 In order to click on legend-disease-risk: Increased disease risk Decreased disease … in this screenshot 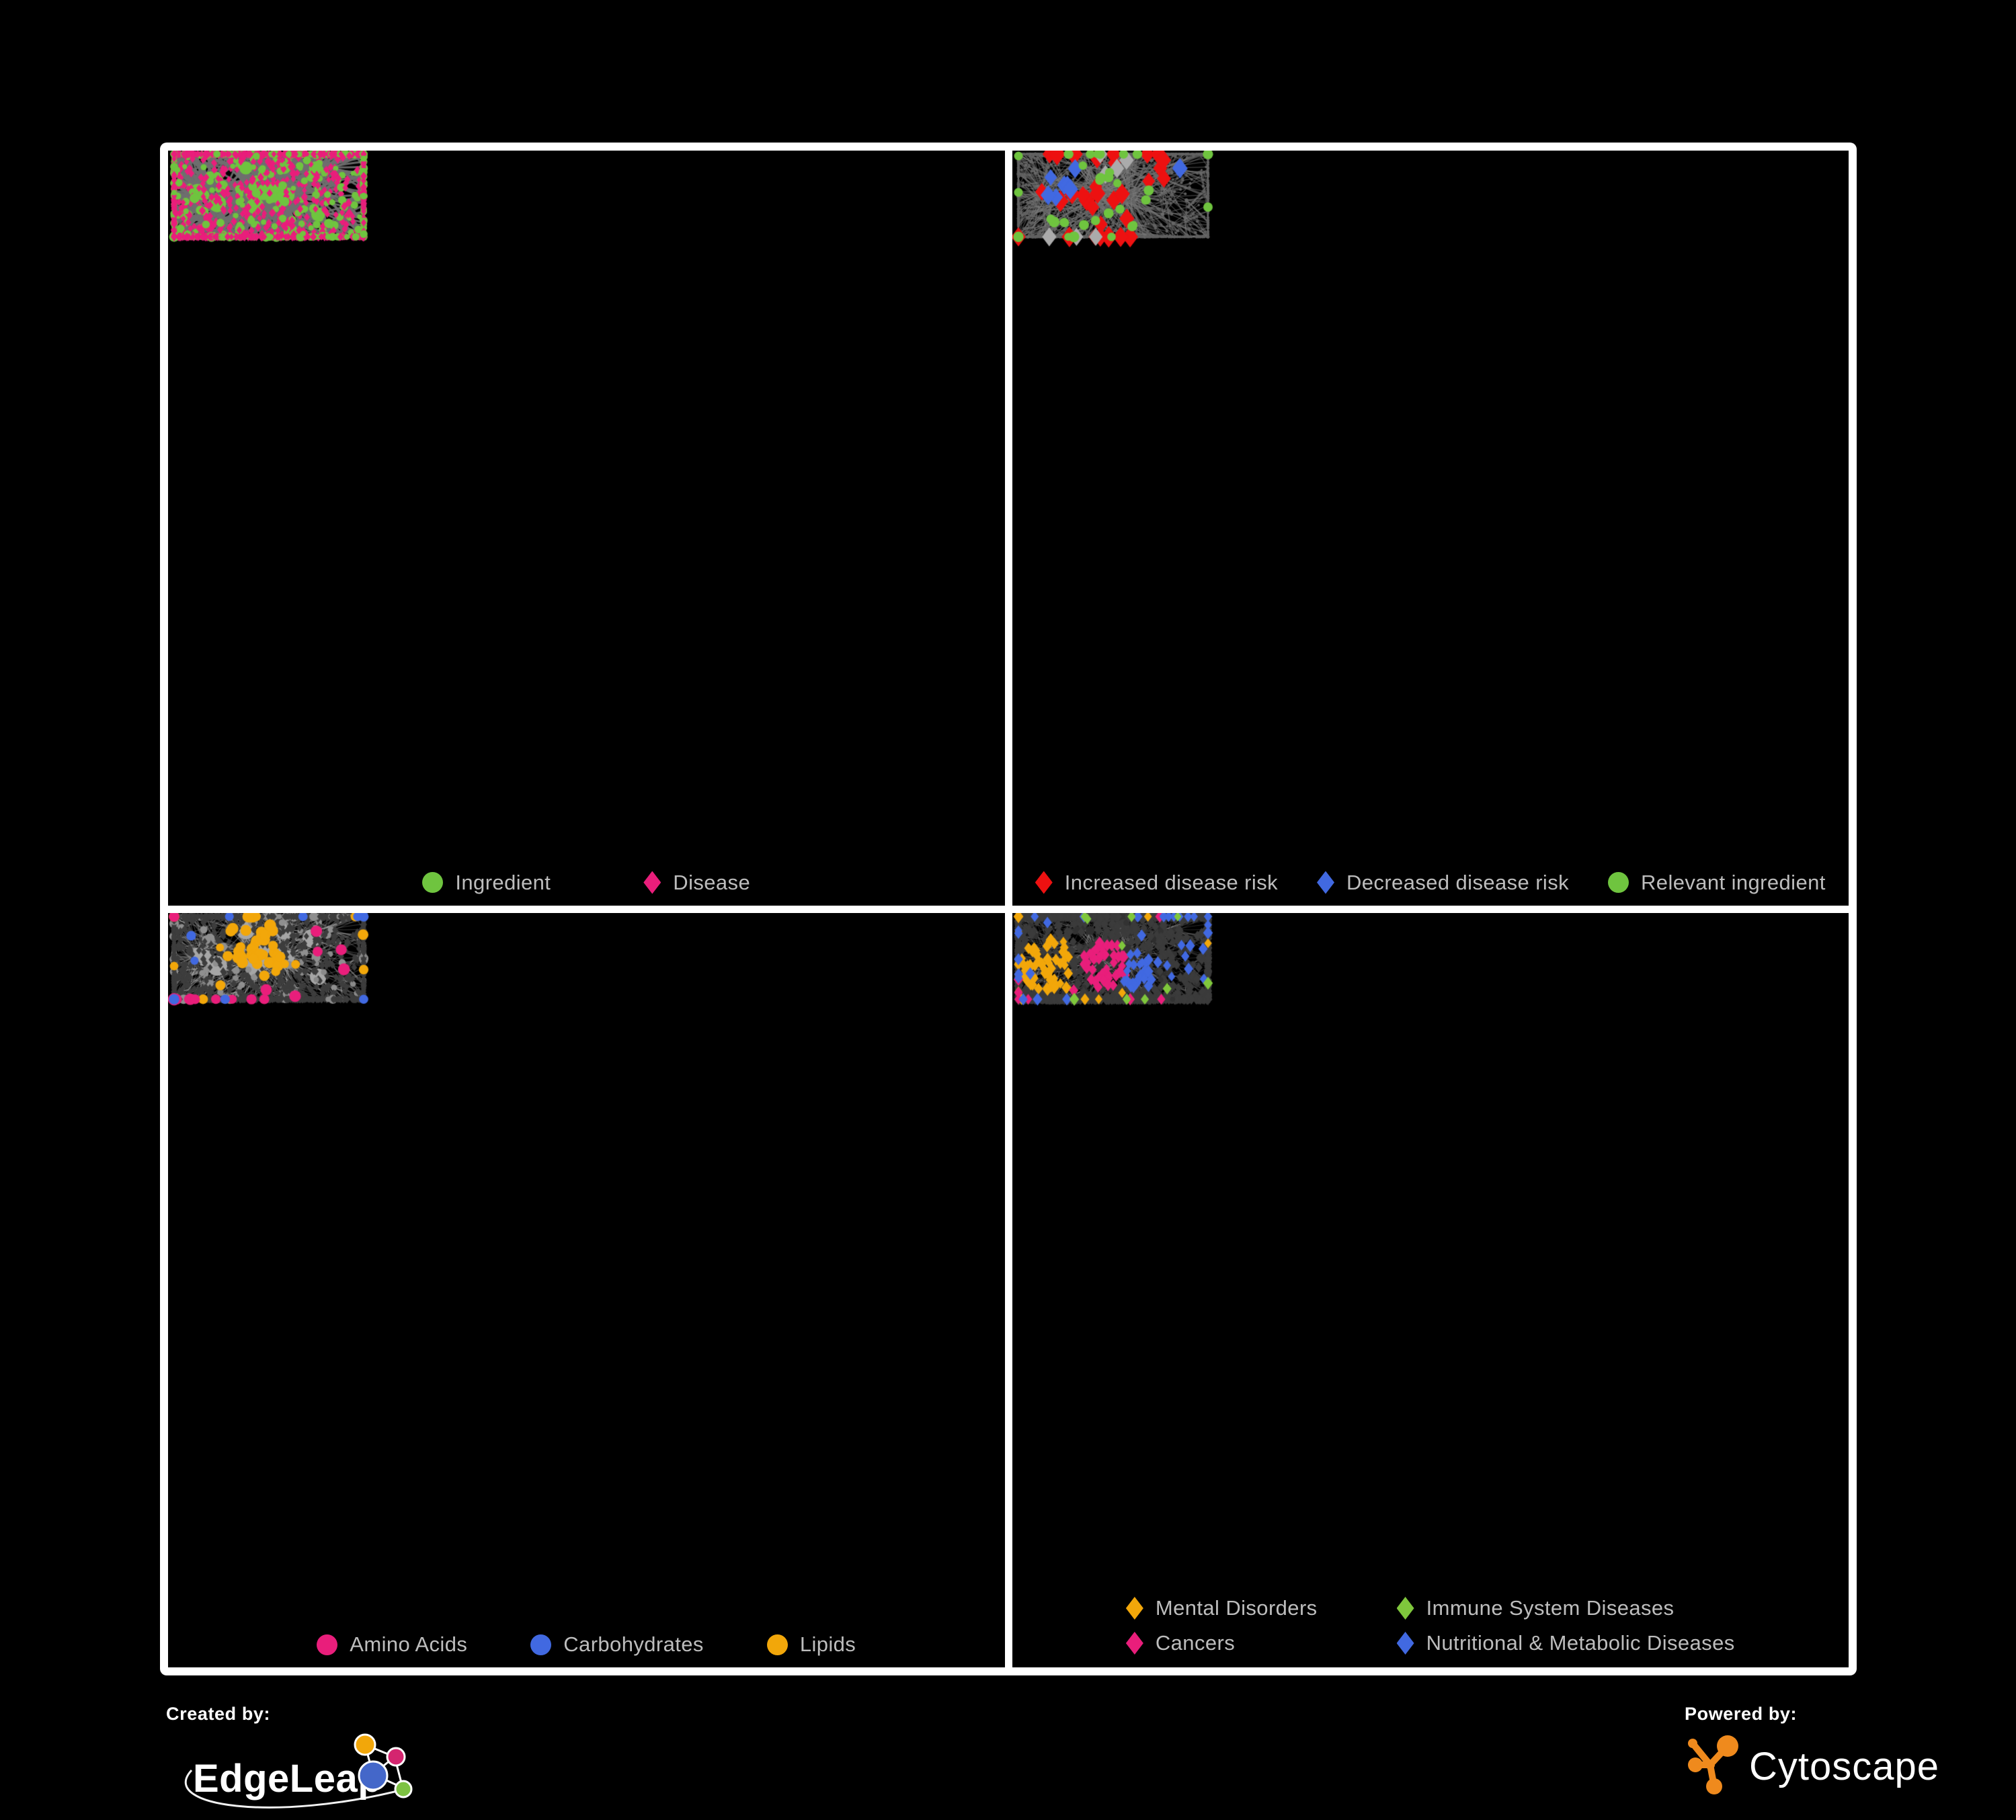, I will do `click(1430, 883)`.